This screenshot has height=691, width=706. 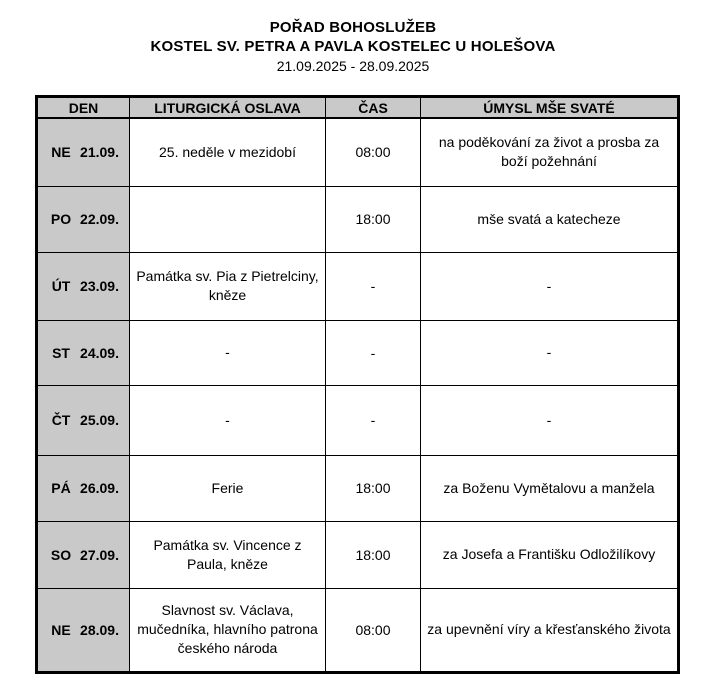 I want to click on day-date: 25.09., so click(x=99, y=420).